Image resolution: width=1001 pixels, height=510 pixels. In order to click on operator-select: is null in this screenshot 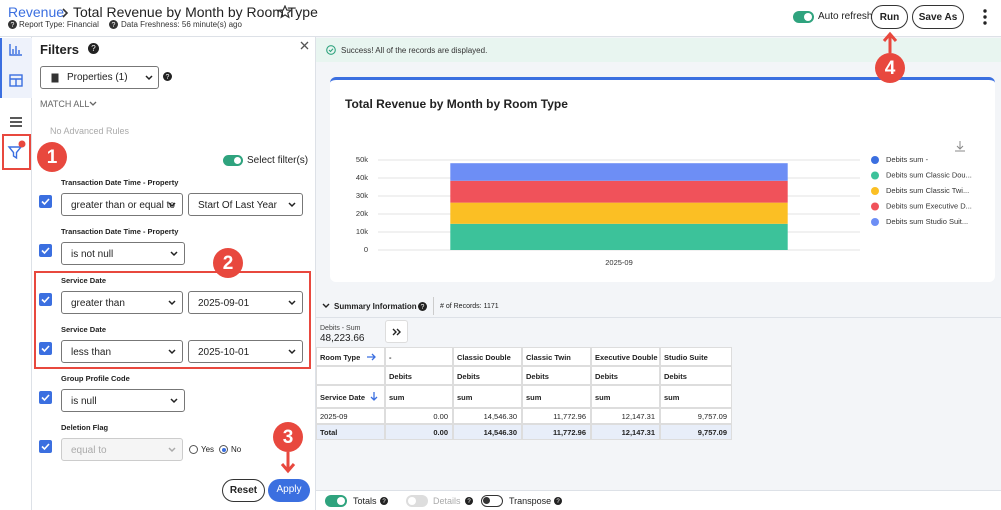, I will do `click(123, 400)`.